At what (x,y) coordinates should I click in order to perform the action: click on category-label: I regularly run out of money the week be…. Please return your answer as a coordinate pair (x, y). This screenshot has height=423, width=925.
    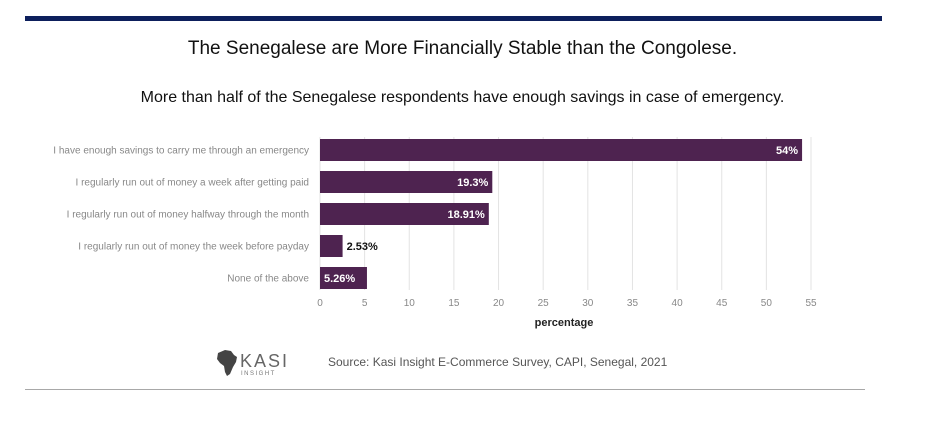
    Looking at the image, I should click on (193, 247).